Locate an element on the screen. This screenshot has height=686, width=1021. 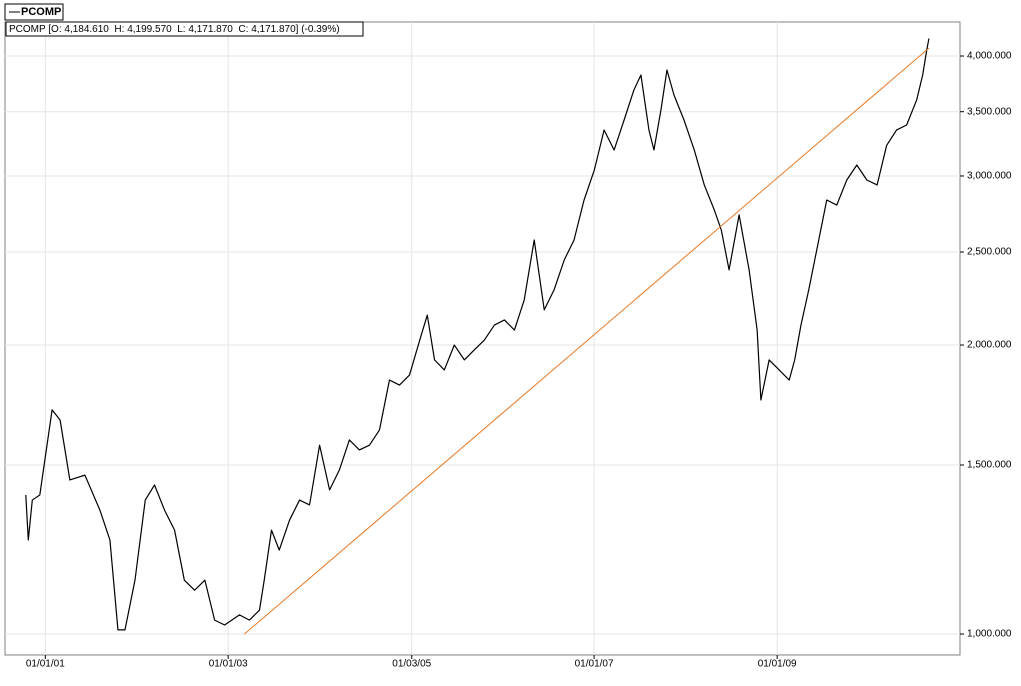
x-tick-label: 01/01/01 is located at coordinates (45, 664).